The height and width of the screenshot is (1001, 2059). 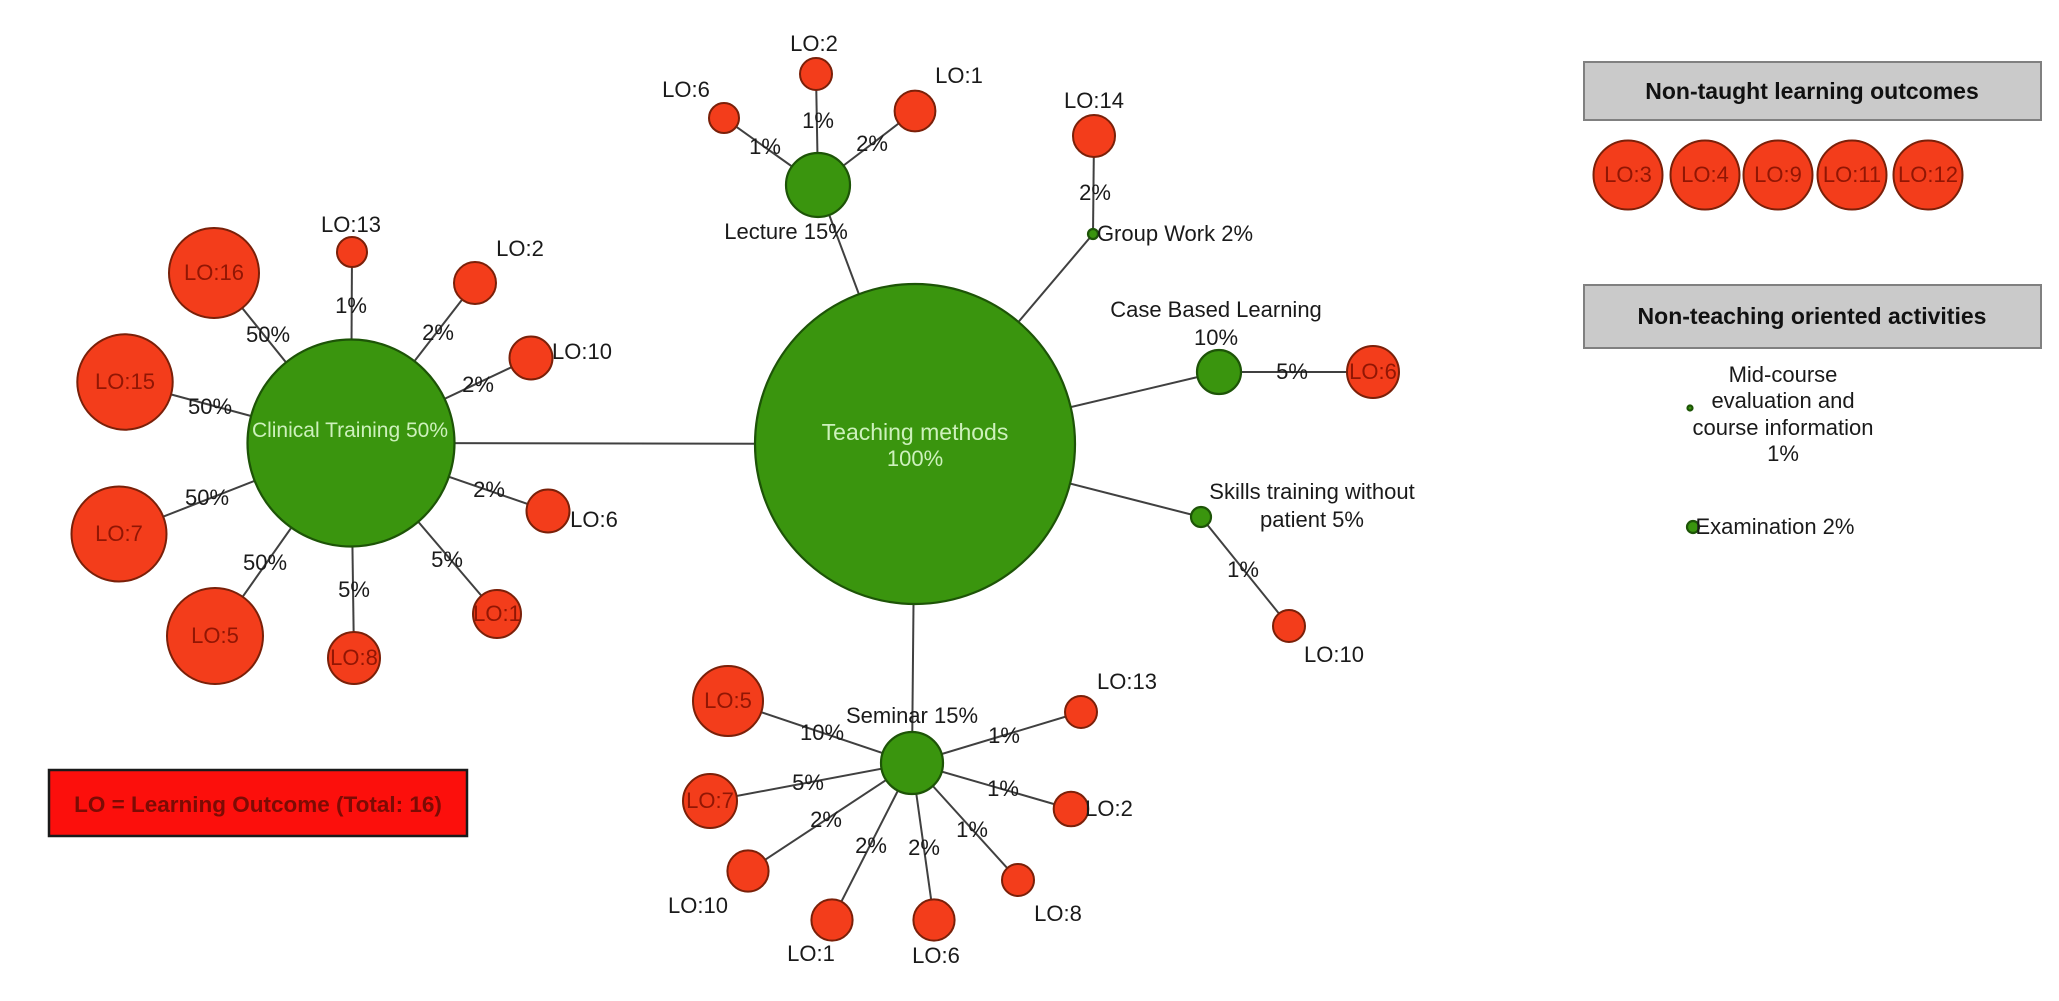 I want to click on svg-text: LO:14, so click(x=1094, y=100).